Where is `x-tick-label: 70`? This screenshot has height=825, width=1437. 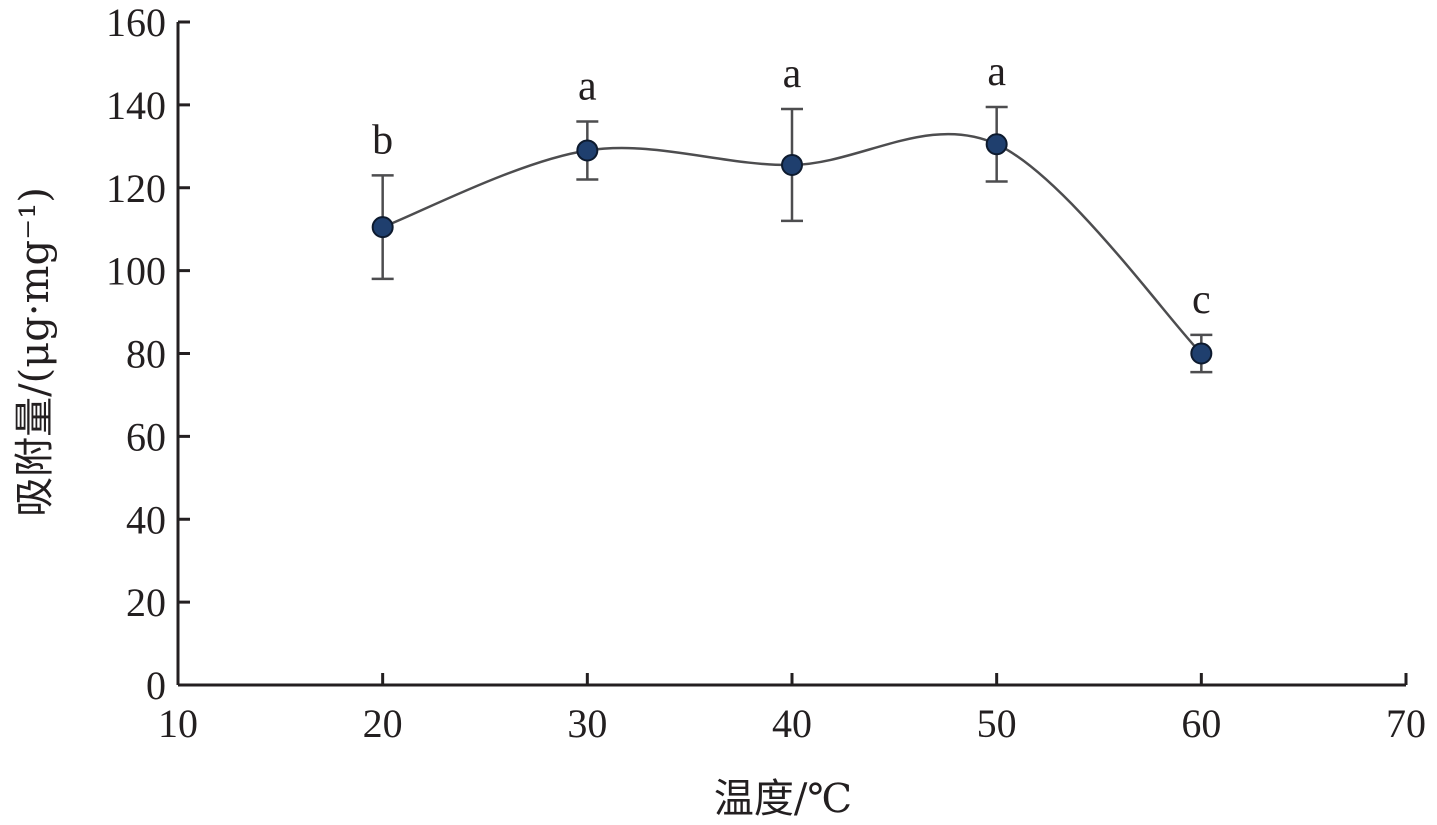
x-tick-label: 70 is located at coordinates (1406, 723).